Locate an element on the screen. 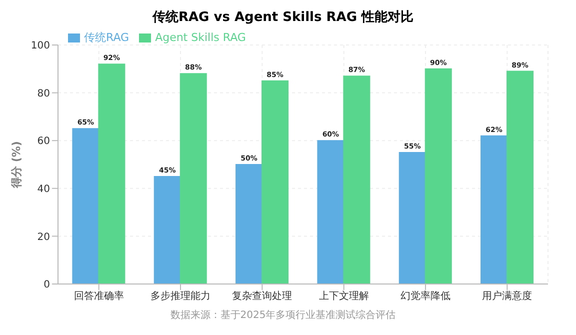  y-axis-title: 得分 (%) is located at coordinates (16, 165).